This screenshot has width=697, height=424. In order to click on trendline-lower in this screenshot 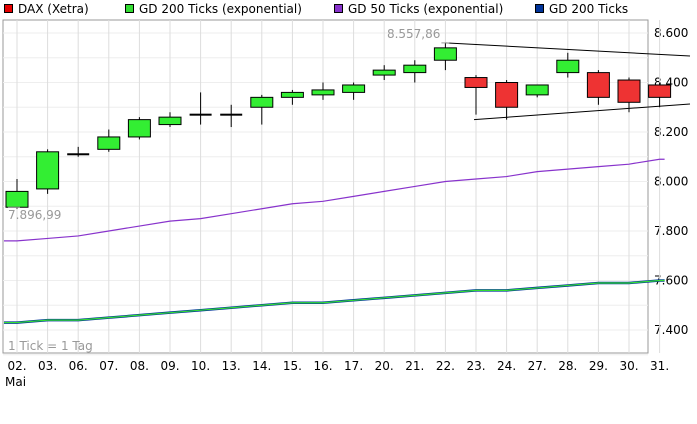, I will do `click(582, 112)`.